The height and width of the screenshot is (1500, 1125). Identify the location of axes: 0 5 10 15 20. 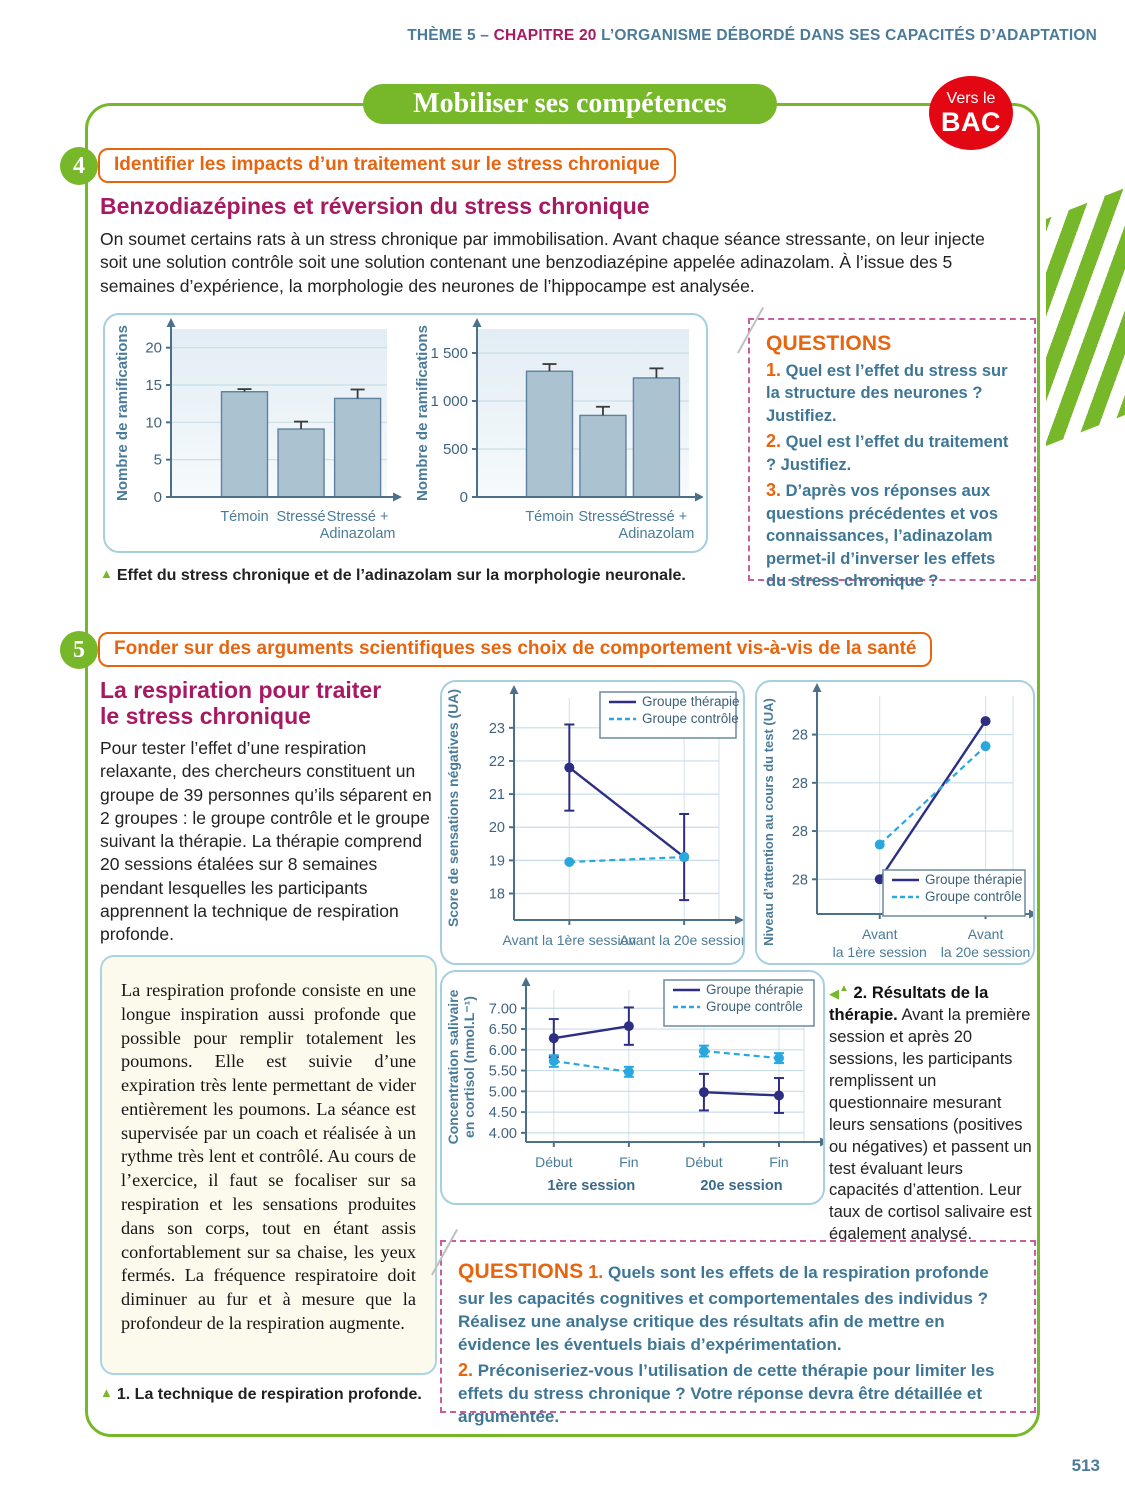
(273, 412).